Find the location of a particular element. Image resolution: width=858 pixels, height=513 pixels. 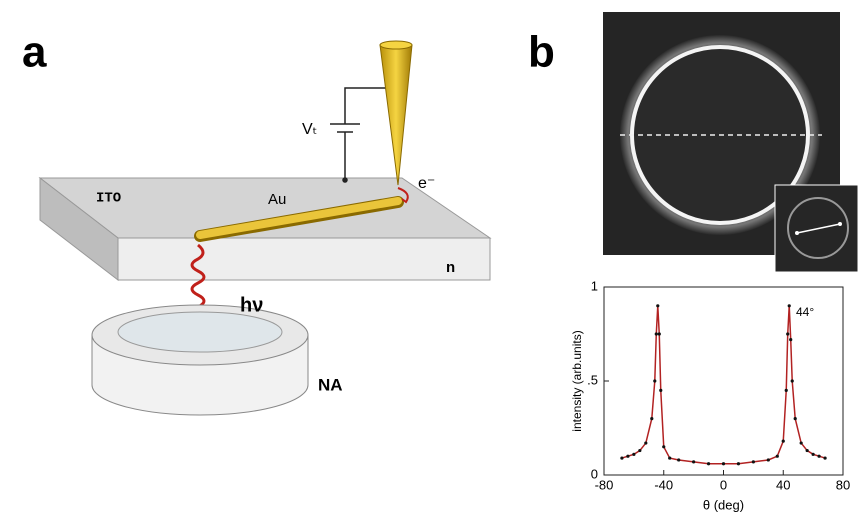

label: e⁻ is located at coordinates (426, 183).